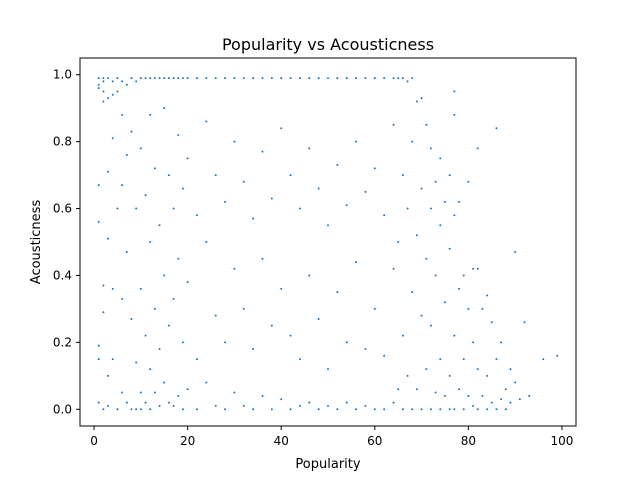 The width and height of the screenshot is (640, 480). Describe the element at coordinates (331, 437) in the screenshot. I see `x-axis: 0 20 40 60 80 100` at that location.